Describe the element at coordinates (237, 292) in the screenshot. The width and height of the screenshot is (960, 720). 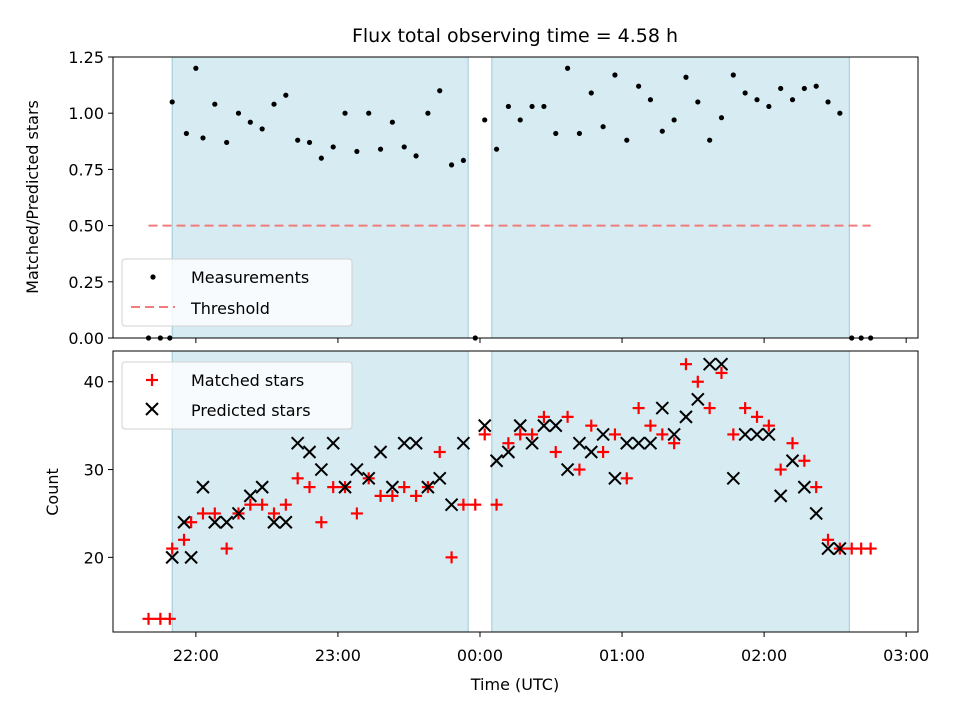
I see `top-panel-legend: Measurements Threshold` at that location.